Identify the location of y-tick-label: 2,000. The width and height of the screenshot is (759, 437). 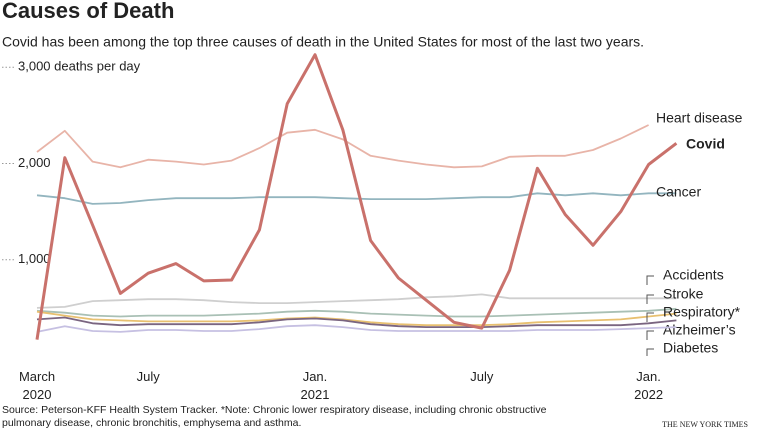
(34, 162).